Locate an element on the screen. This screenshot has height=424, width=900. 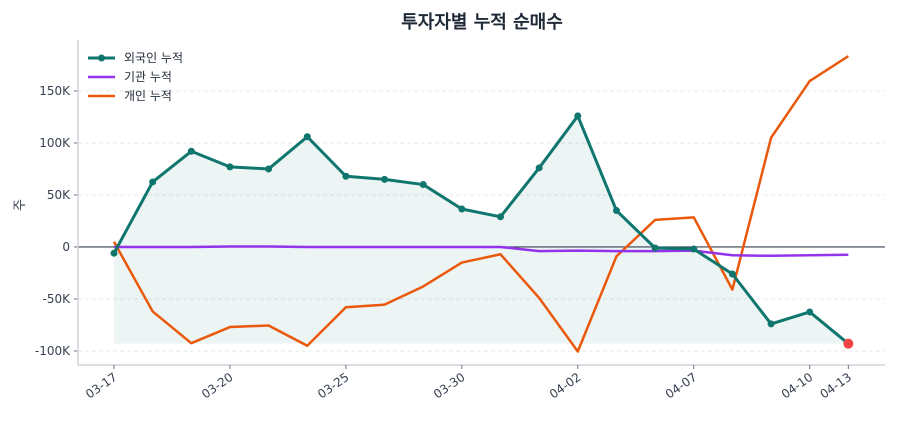
y-tick-label: 100K is located at coordinates (55, 143).